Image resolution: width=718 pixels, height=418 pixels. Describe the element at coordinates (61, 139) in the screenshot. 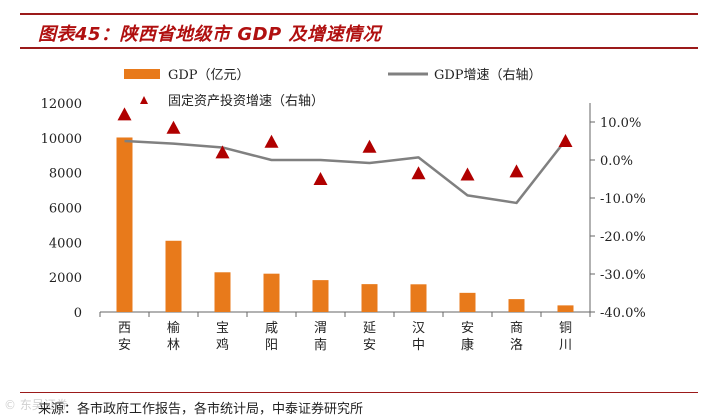

I see `left-tick-label: 10000` at that location.